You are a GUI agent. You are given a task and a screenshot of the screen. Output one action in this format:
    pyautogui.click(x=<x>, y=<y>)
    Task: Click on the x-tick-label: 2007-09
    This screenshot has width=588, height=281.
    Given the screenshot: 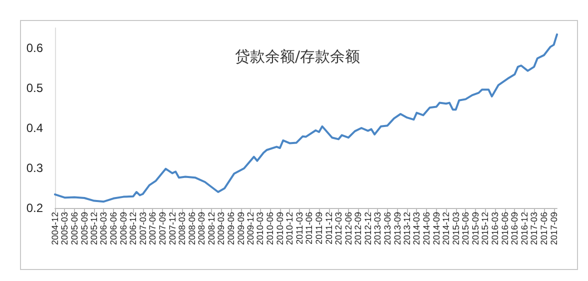 What is the action you would take?
    pyautogui.click(x=163, y=229)
    